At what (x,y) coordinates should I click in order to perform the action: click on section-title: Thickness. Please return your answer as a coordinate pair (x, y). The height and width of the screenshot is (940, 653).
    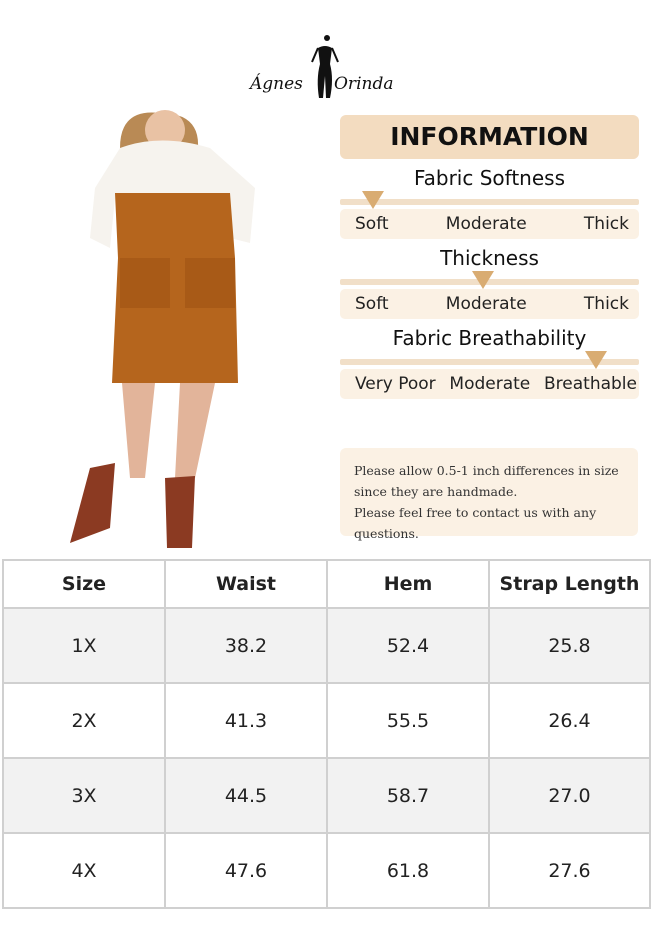
    Looking at the image, I should click on (489, 258).